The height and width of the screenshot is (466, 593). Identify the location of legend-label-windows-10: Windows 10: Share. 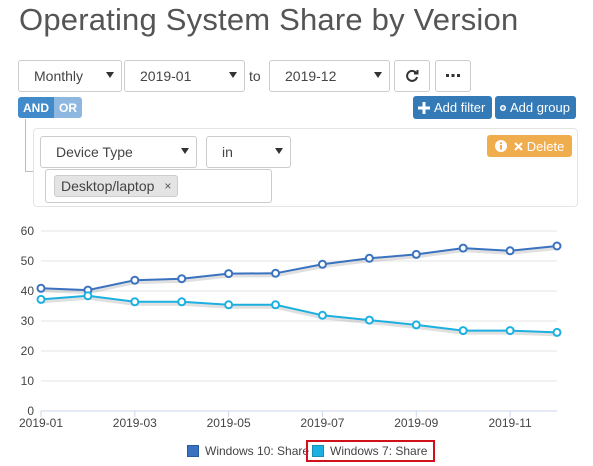
(257, 451).